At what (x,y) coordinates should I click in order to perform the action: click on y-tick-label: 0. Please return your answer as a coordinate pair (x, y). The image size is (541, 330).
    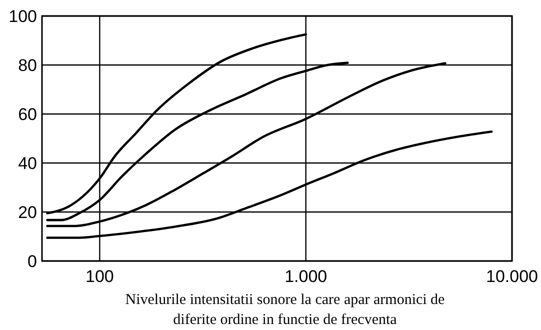
    Looking at the image, I should click on (32, 262).